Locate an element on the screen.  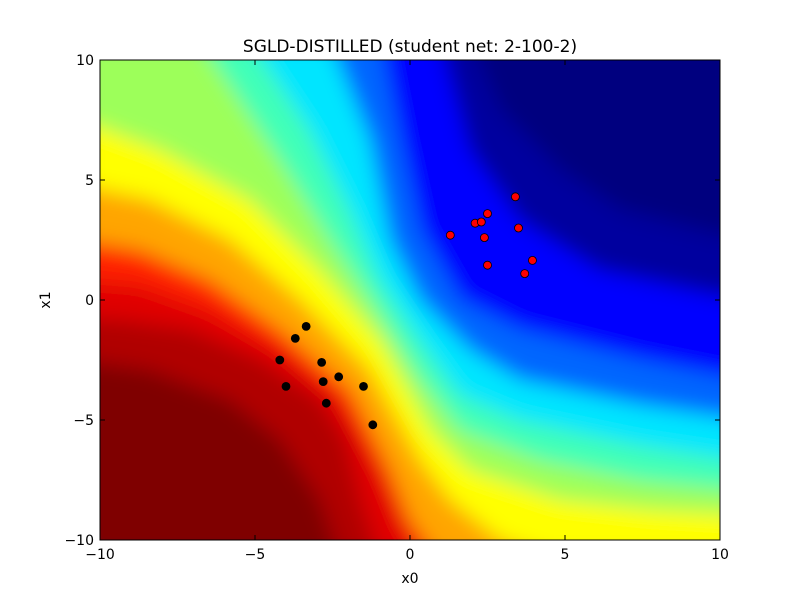
x-tick-label-3: 5 is located at coordinates (565, 555).